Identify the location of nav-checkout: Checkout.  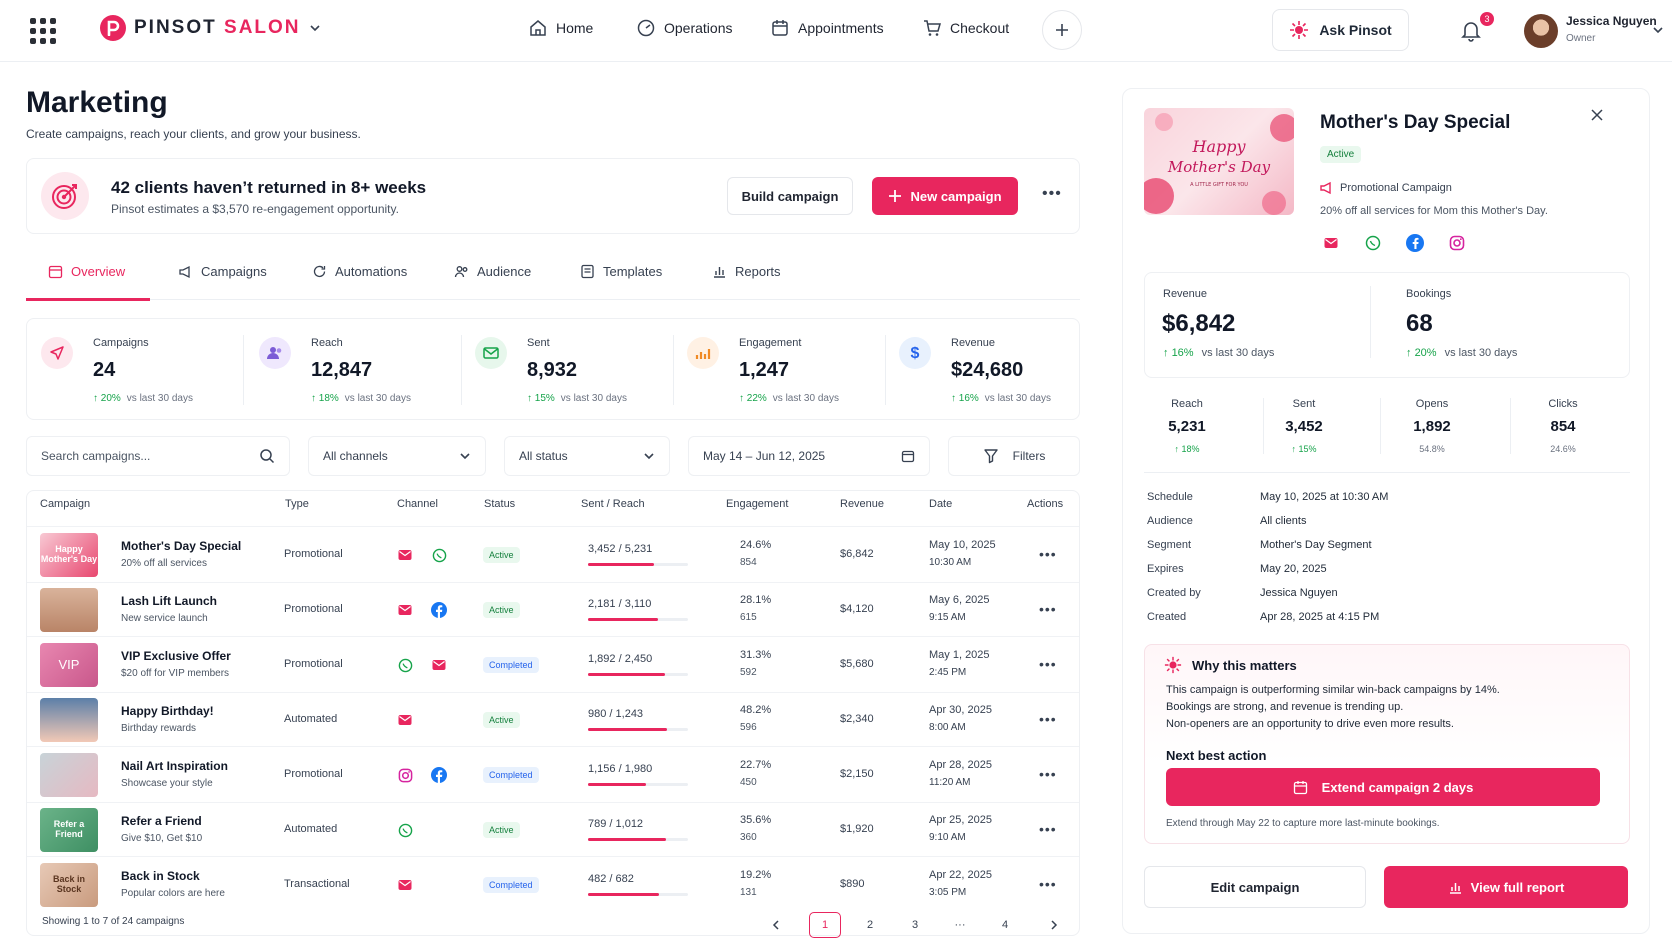
(965, 28).